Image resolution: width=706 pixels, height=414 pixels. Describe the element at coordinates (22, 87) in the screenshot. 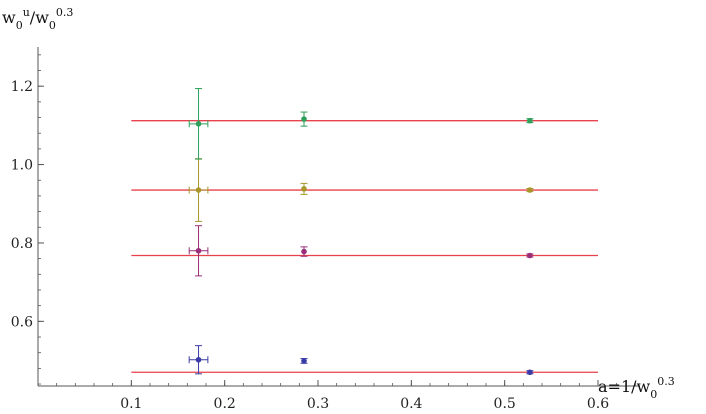

I see `y-tick-label: 1.2` at that location.